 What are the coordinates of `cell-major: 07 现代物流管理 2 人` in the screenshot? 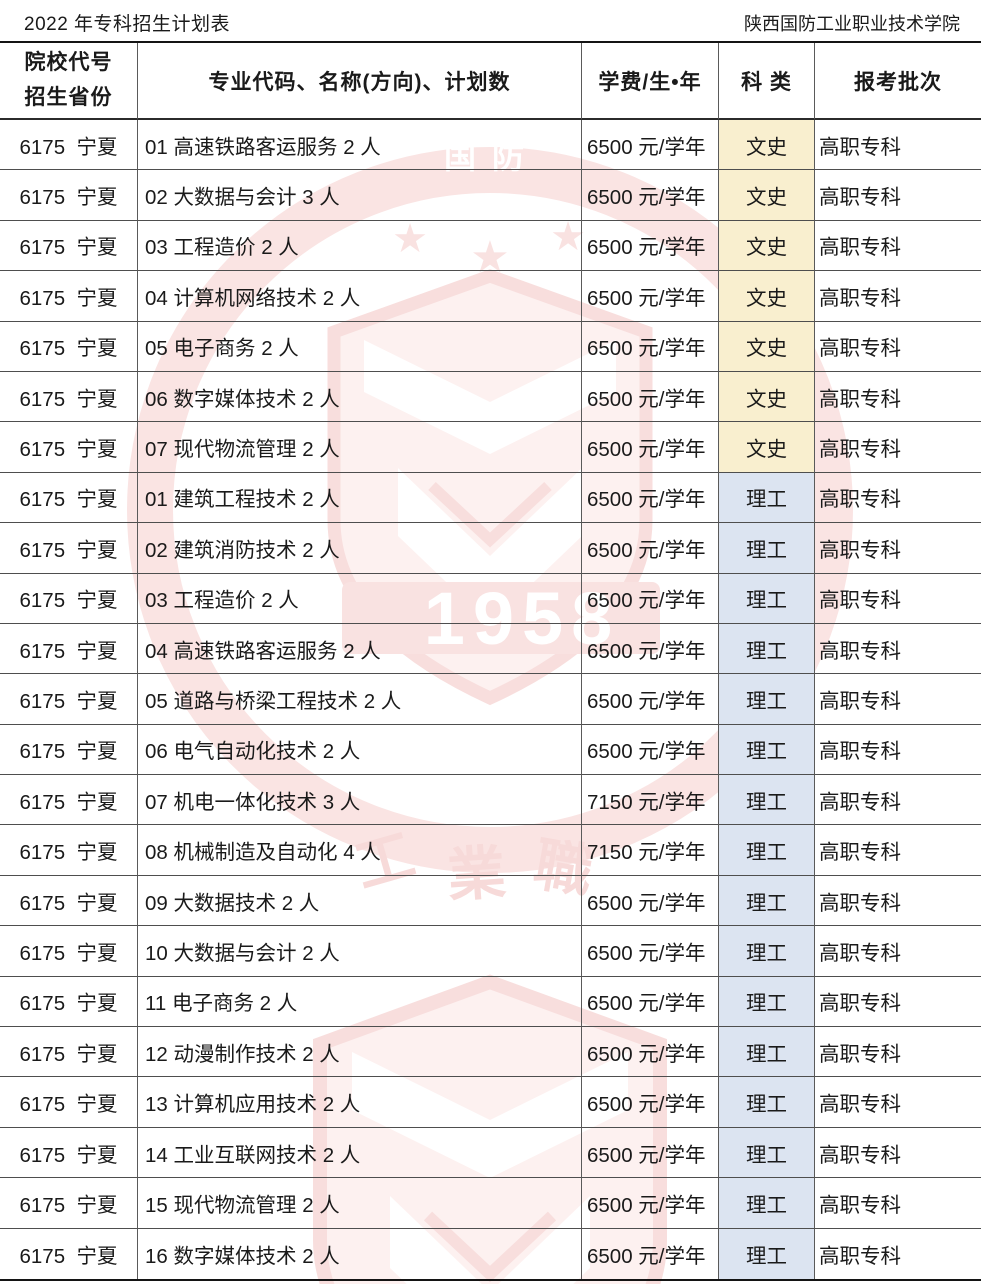 It's located at (360, 447).